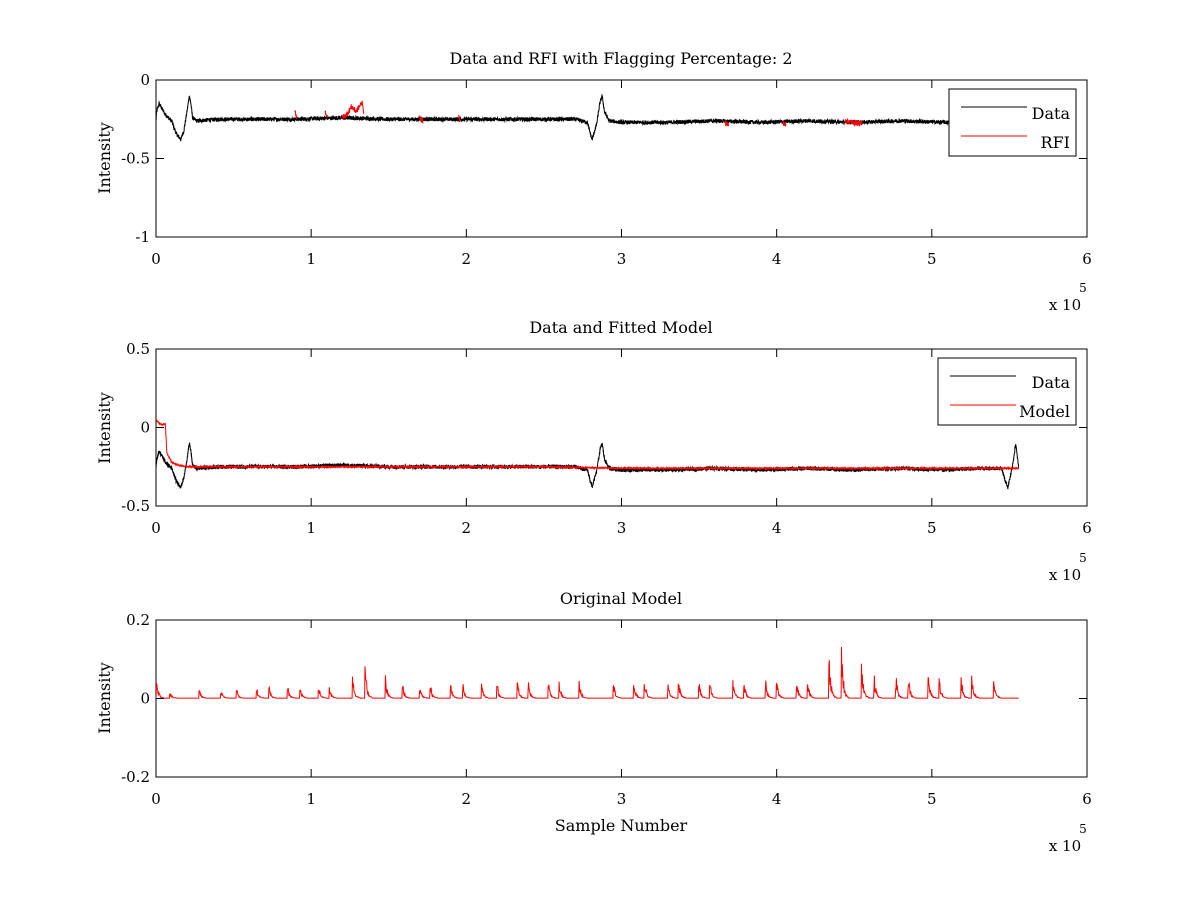  Describe the element at coordinates (135, 777) in the screenshot. I see `y-tick-label: -0.2` at that location.